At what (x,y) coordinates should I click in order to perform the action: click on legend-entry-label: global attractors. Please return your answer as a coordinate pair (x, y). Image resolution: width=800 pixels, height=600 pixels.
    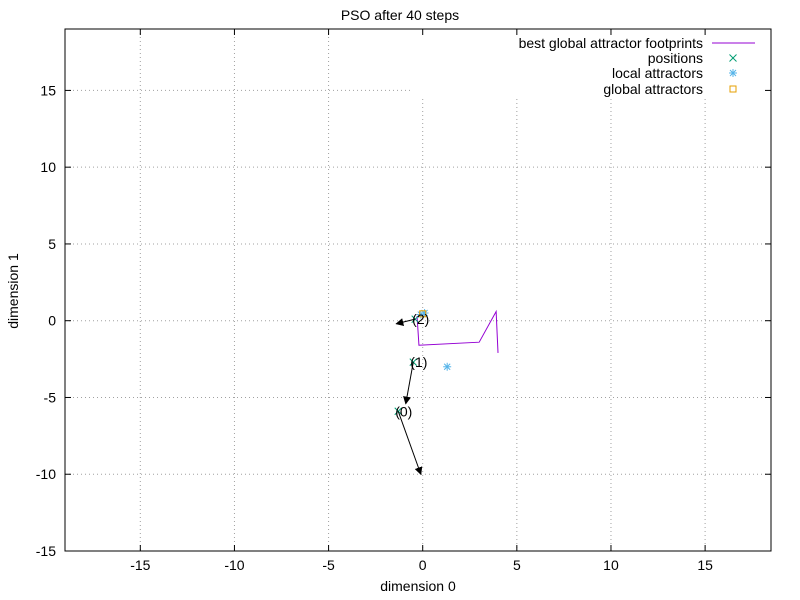
    Looking at the image, I should click on (653, 89).